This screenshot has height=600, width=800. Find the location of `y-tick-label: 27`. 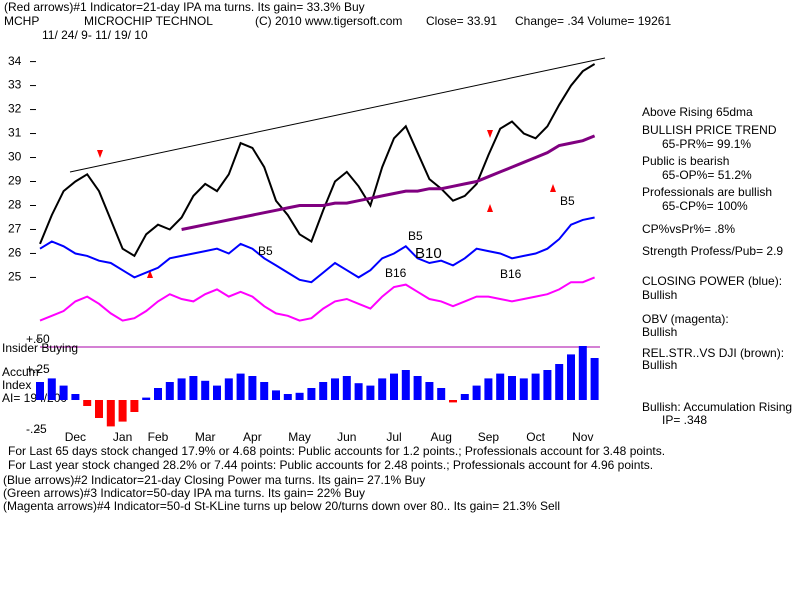

y-tick-label: 27 is located at coordinates (15, 229).